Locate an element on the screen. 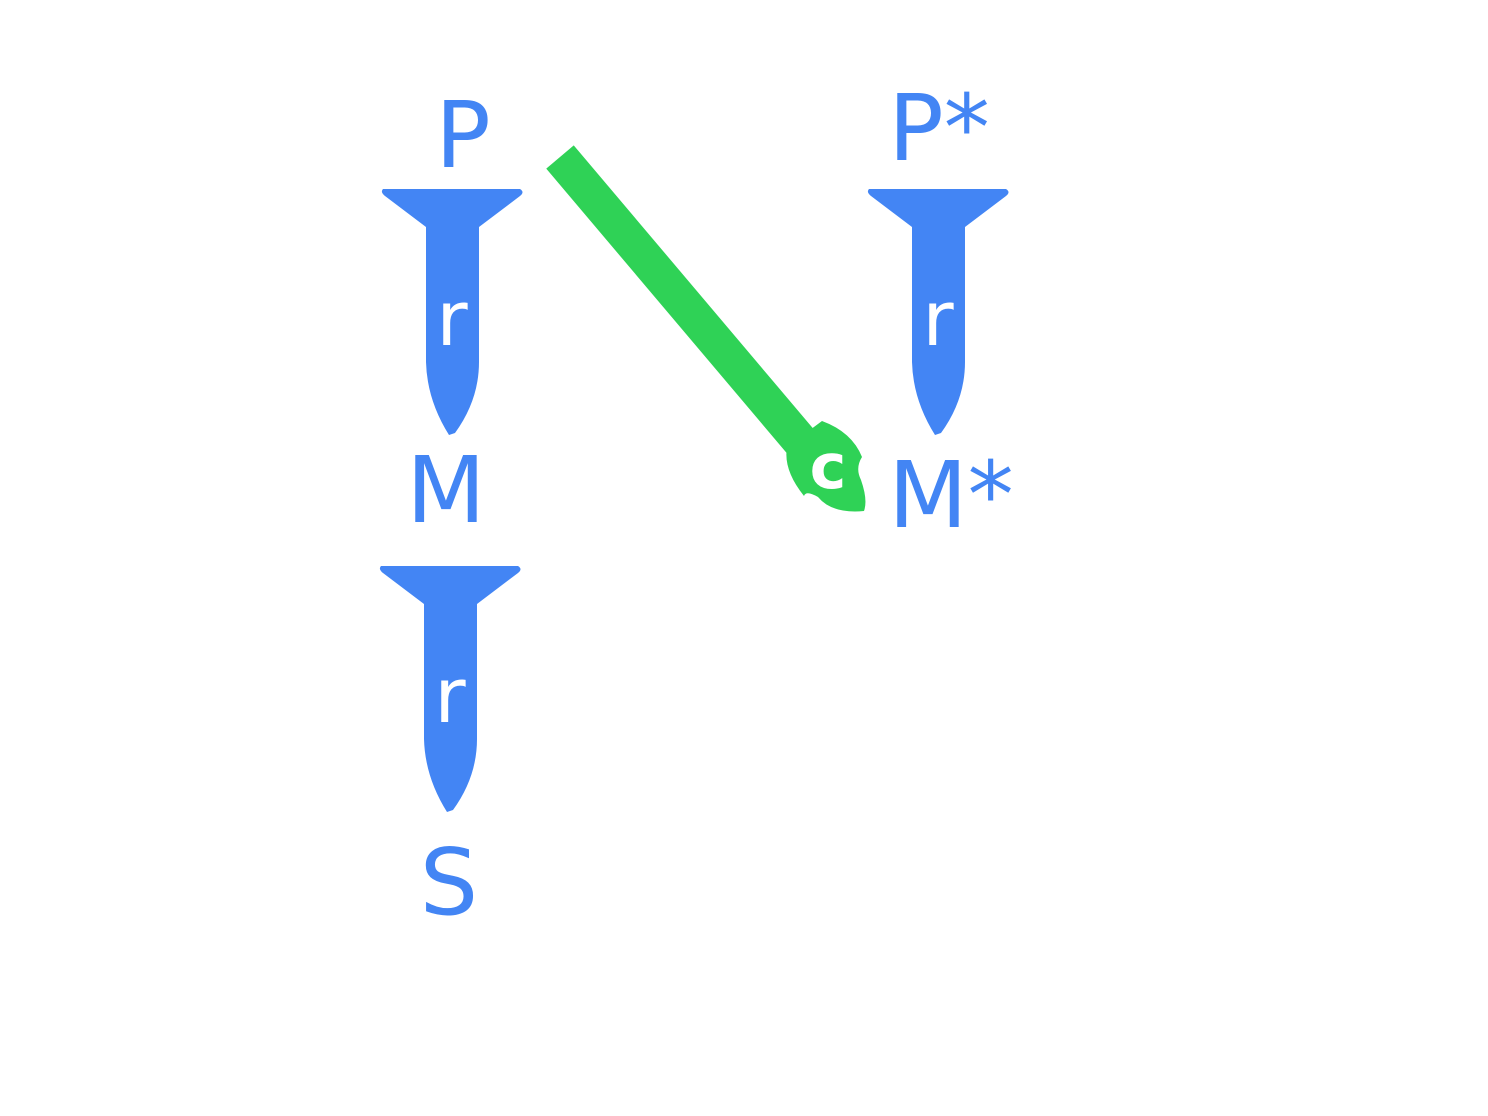 Image resolution: width=1488 pixels, height=1116 pixels. node-p-star: P* is located at coordinates (938, 128).